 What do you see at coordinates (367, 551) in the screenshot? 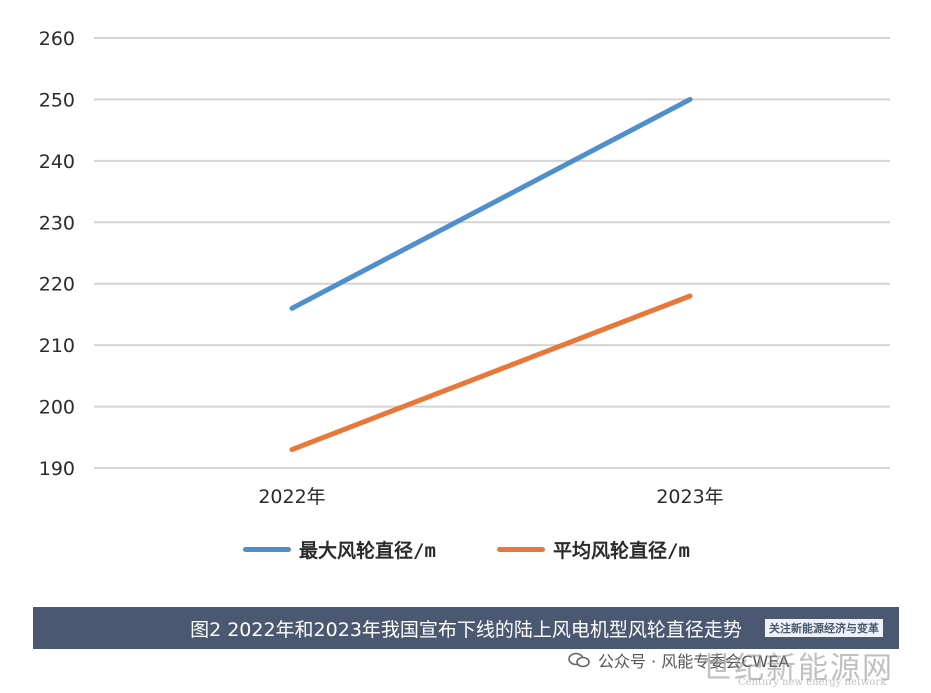
I see `legend-label-max: 最大风轮直径/m` at bounding box center [367, 551].